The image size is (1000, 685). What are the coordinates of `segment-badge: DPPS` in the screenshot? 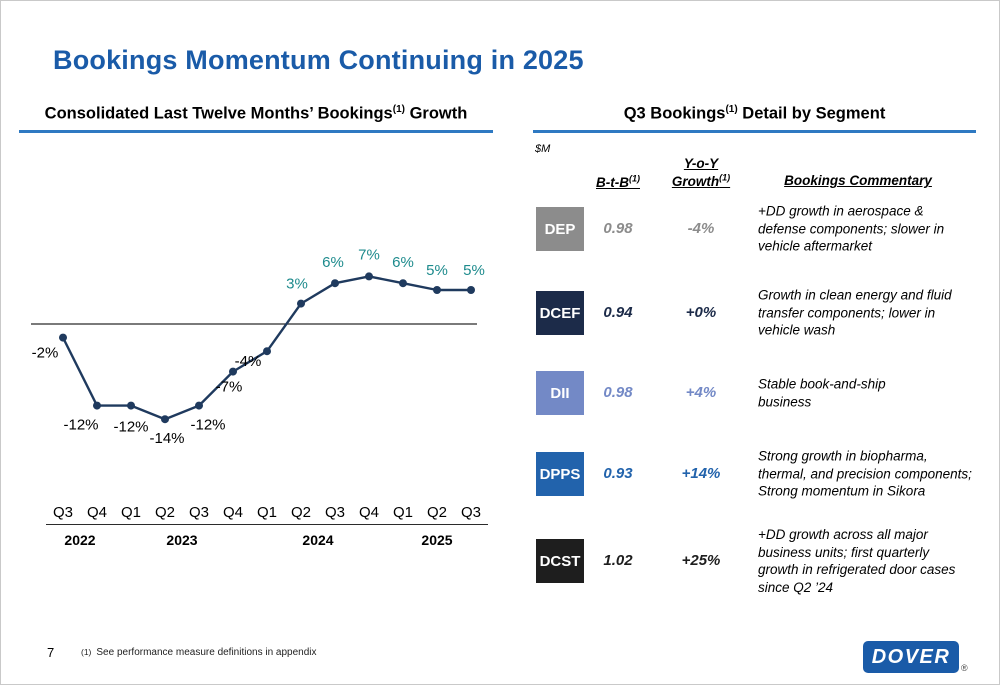 It's located at (560, 474).